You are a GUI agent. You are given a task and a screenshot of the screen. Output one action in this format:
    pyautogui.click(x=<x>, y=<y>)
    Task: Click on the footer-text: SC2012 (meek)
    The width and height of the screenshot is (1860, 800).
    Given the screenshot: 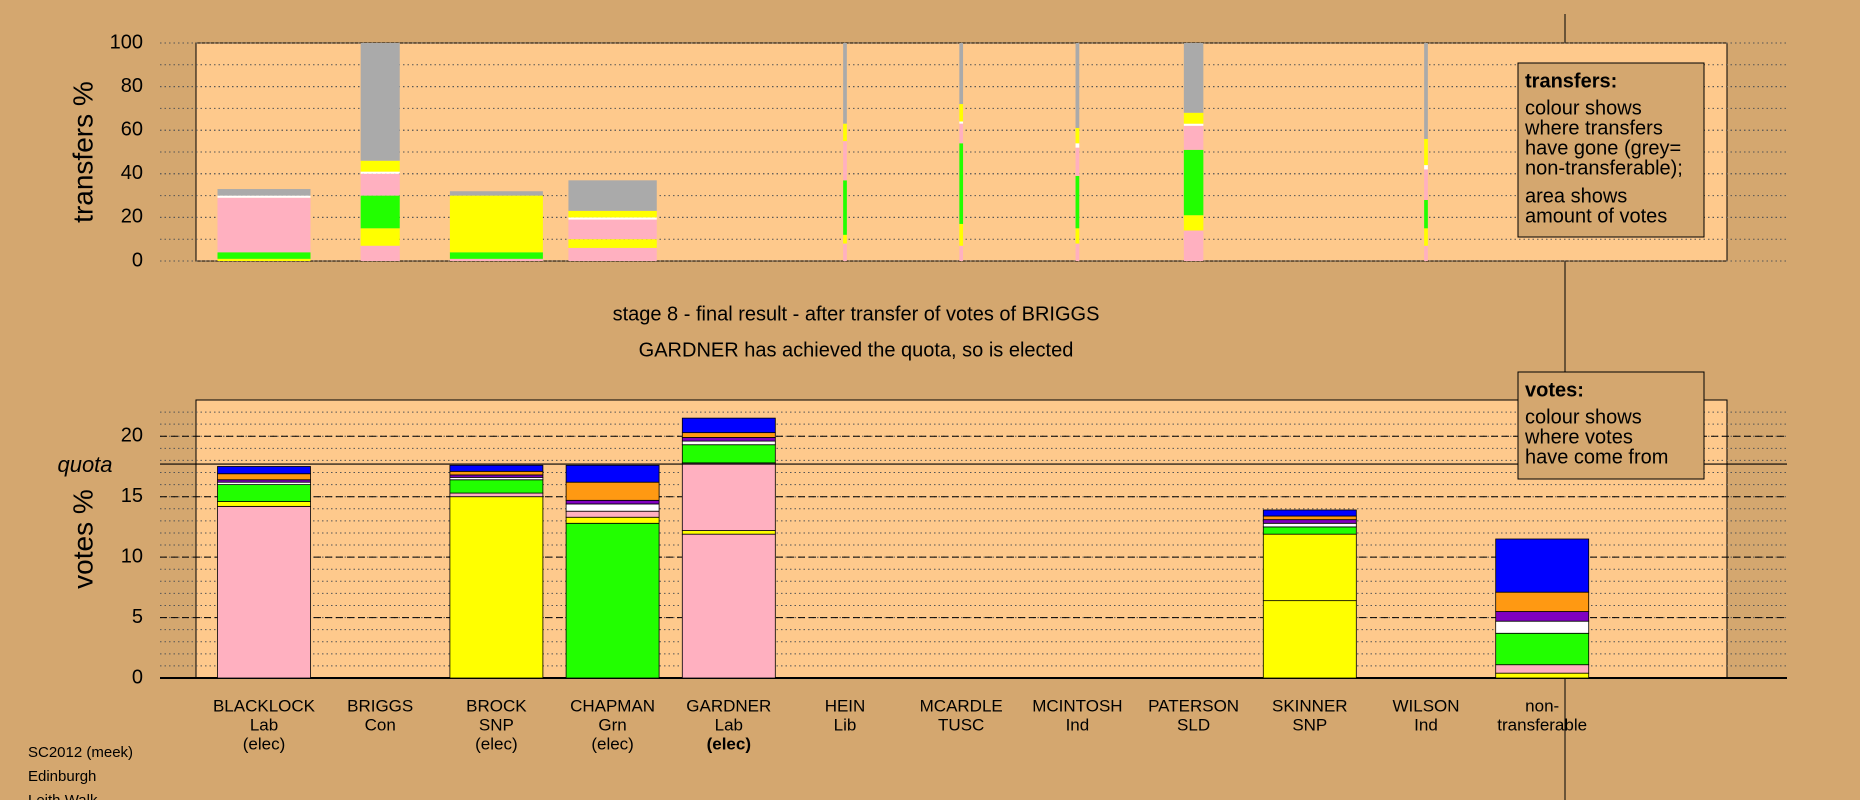 What is the action you would take?
    pyautogui.click(x=80, y=752)
    